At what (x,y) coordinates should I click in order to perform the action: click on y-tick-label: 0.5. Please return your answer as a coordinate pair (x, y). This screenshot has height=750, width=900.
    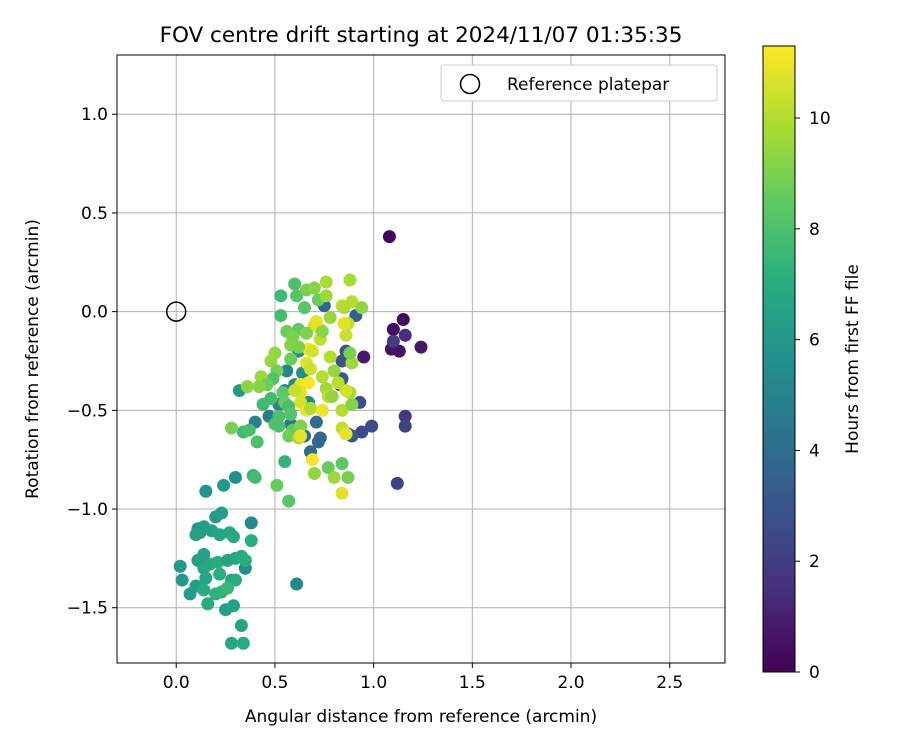
    Looking at the image, I should click on (94, 214).